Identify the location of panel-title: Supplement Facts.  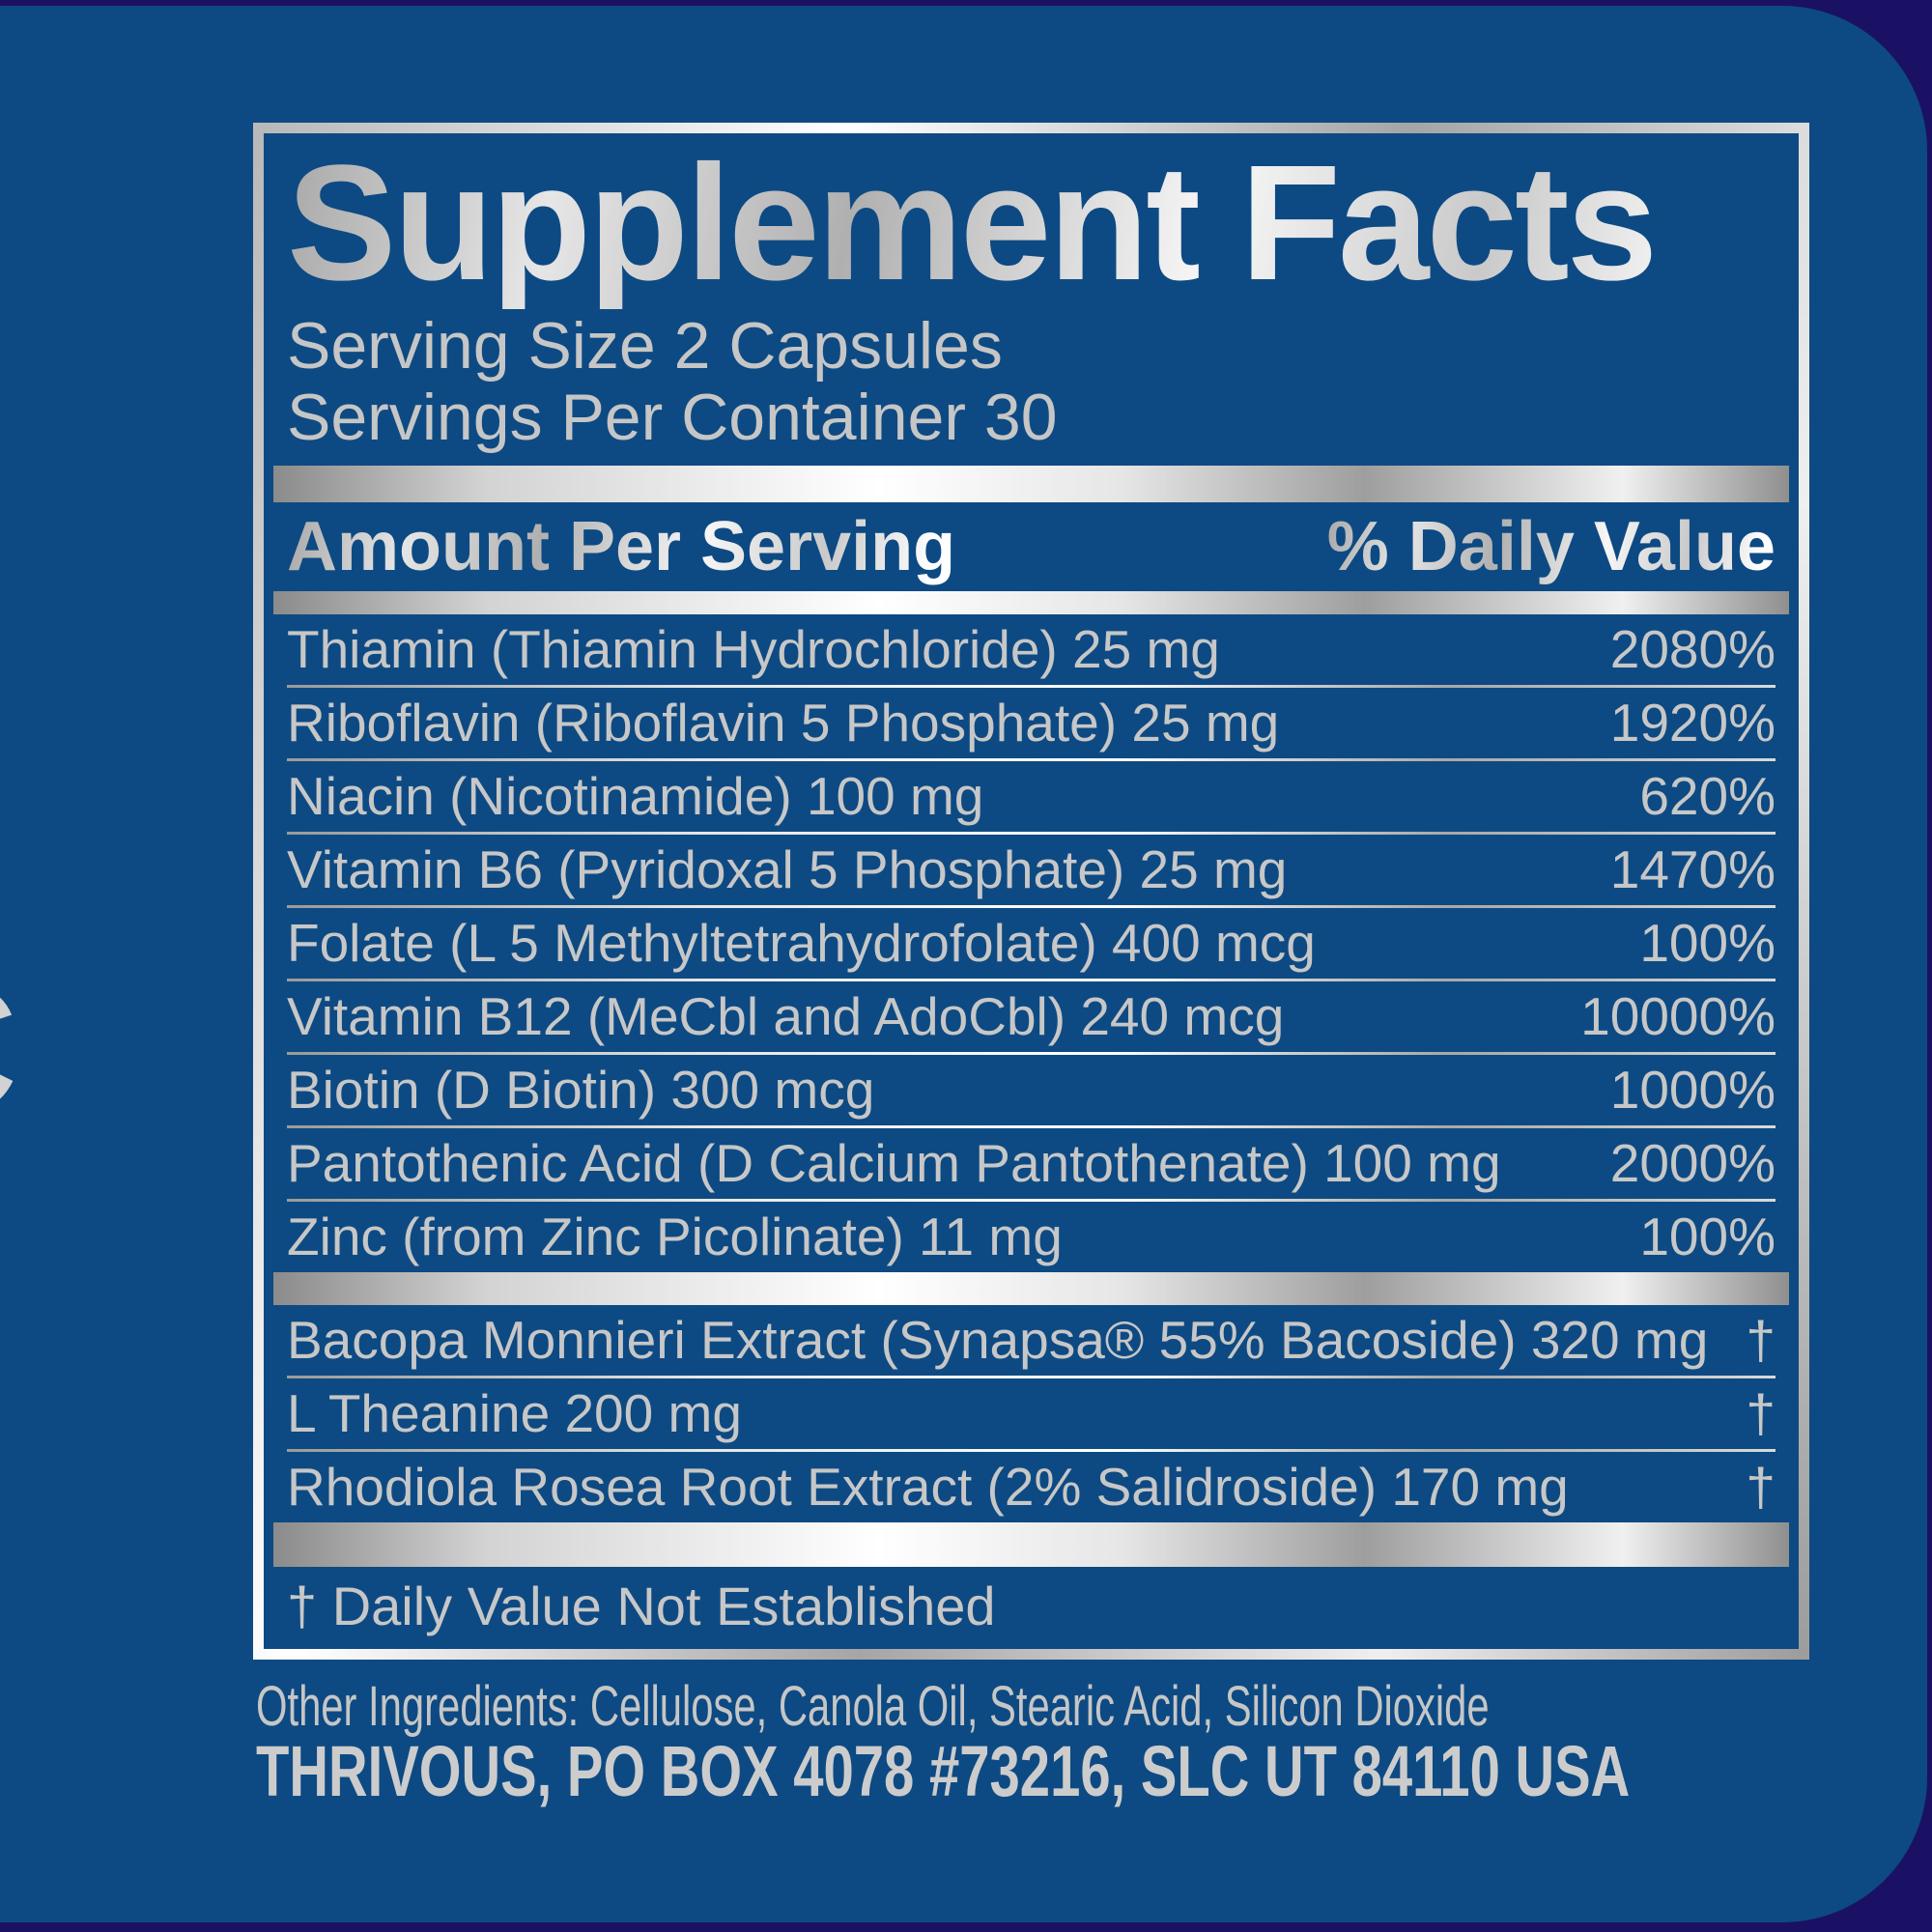
(1031, 223).